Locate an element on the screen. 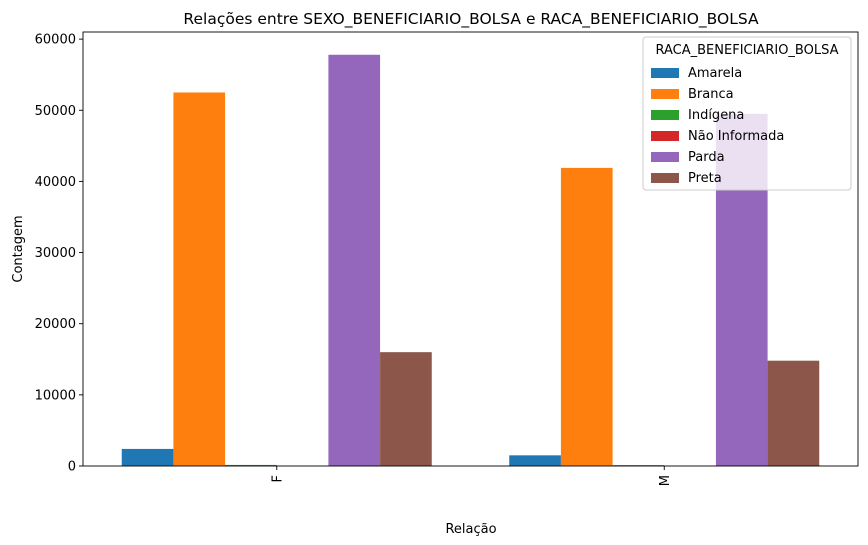 Image resolution: width=868 pixels, height=545 pixels. legend-label: Parda is located at coordinates (706, 157).